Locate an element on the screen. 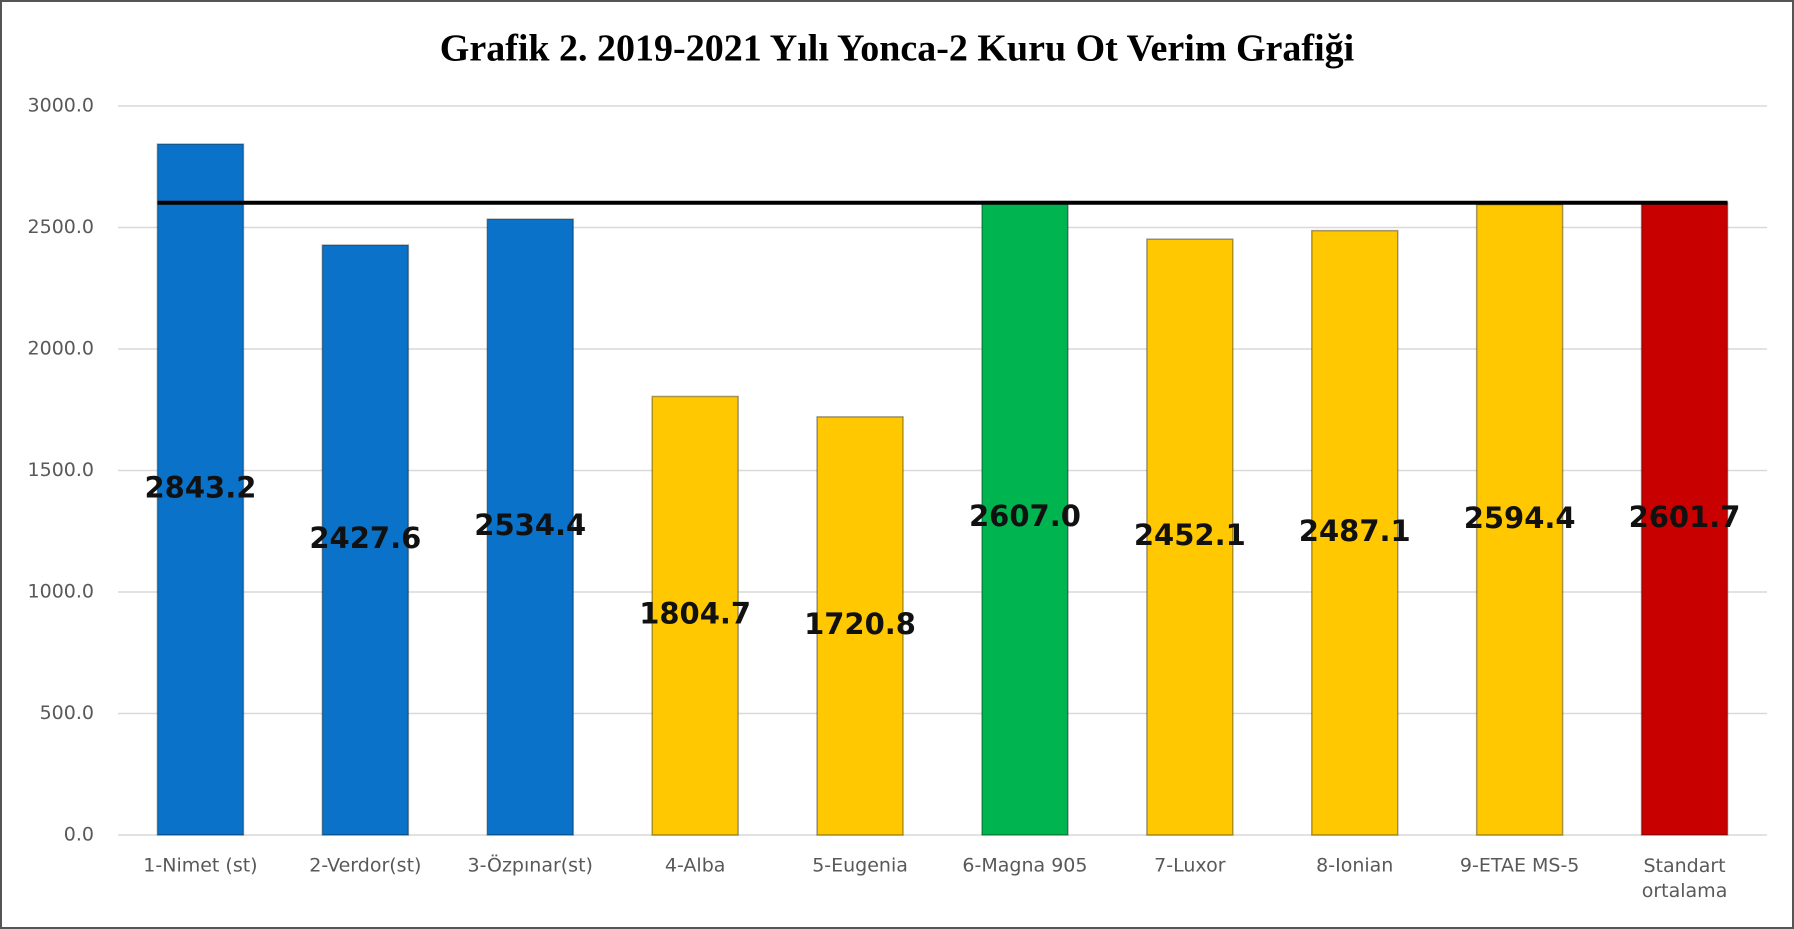  data-label: 2607.0 is located at coordinates (1025, 516).